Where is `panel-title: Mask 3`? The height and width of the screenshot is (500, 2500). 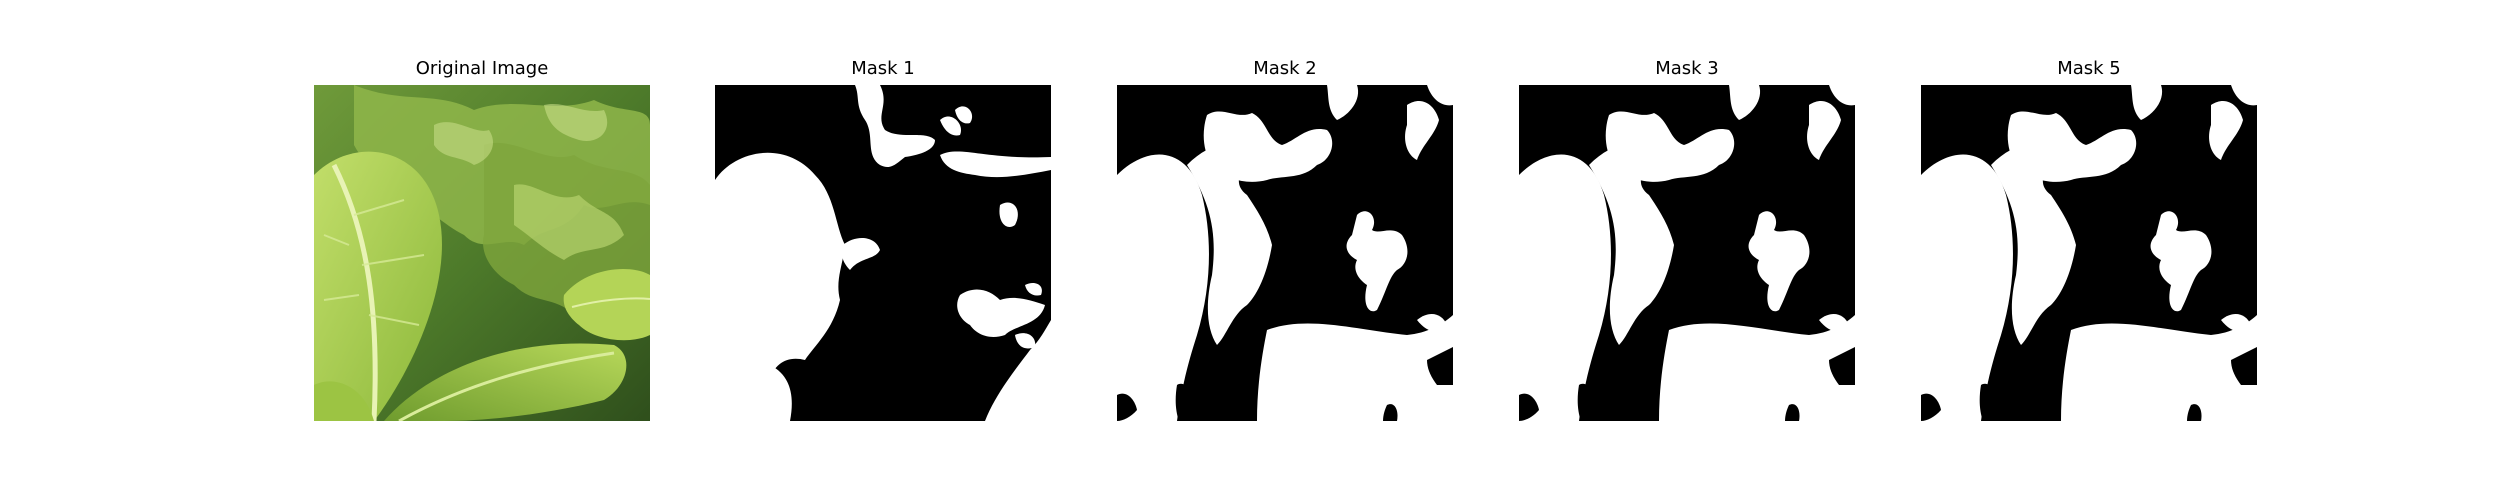 panel-title: Mask 3 is located at coordinates (1687, 68).